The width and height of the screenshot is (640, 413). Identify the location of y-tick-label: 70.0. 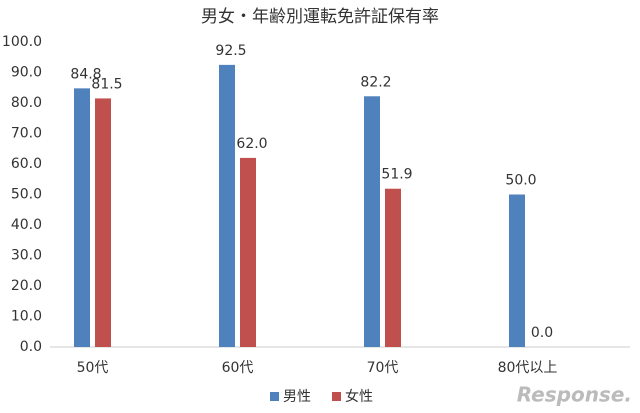
(26, 134).